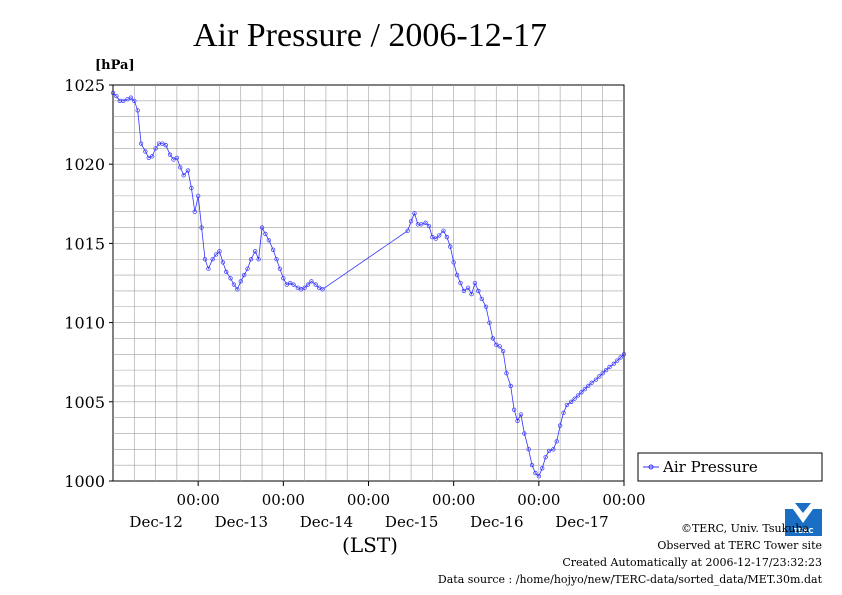 This screenshot has height=595, width=842. What do you see at coordinates (84, 85) in the screenshot?
I see `y-tick-label: 1025` at bounding box center [84, 85].